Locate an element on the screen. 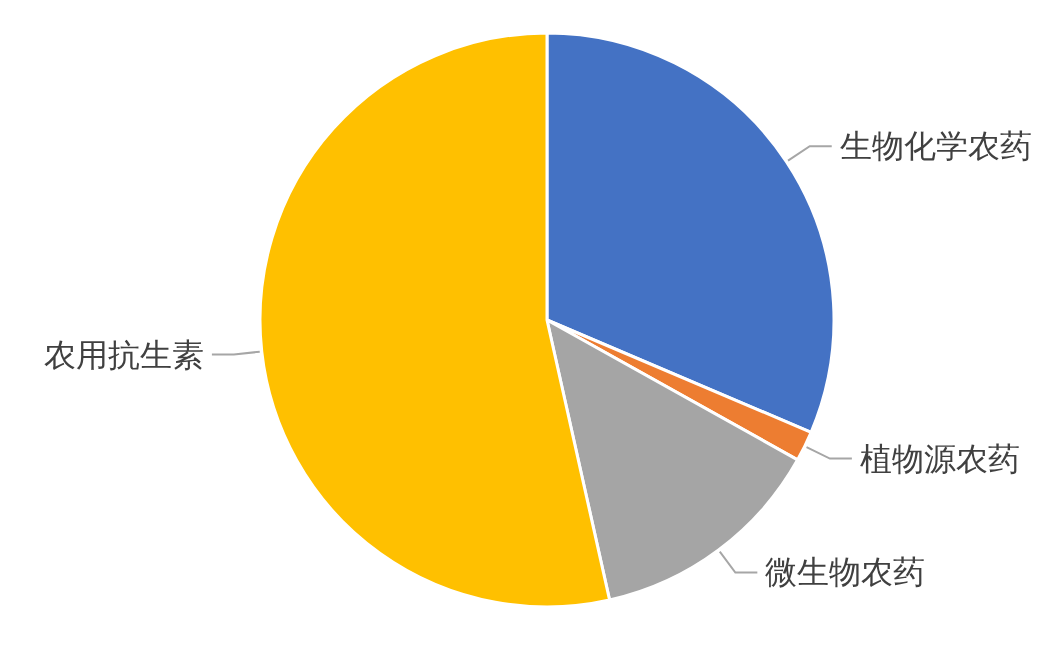 Image resolution: width=1064 pixels, height=646 pixels. slice-label: 微生物农药 is located at coordinates (845, 572).